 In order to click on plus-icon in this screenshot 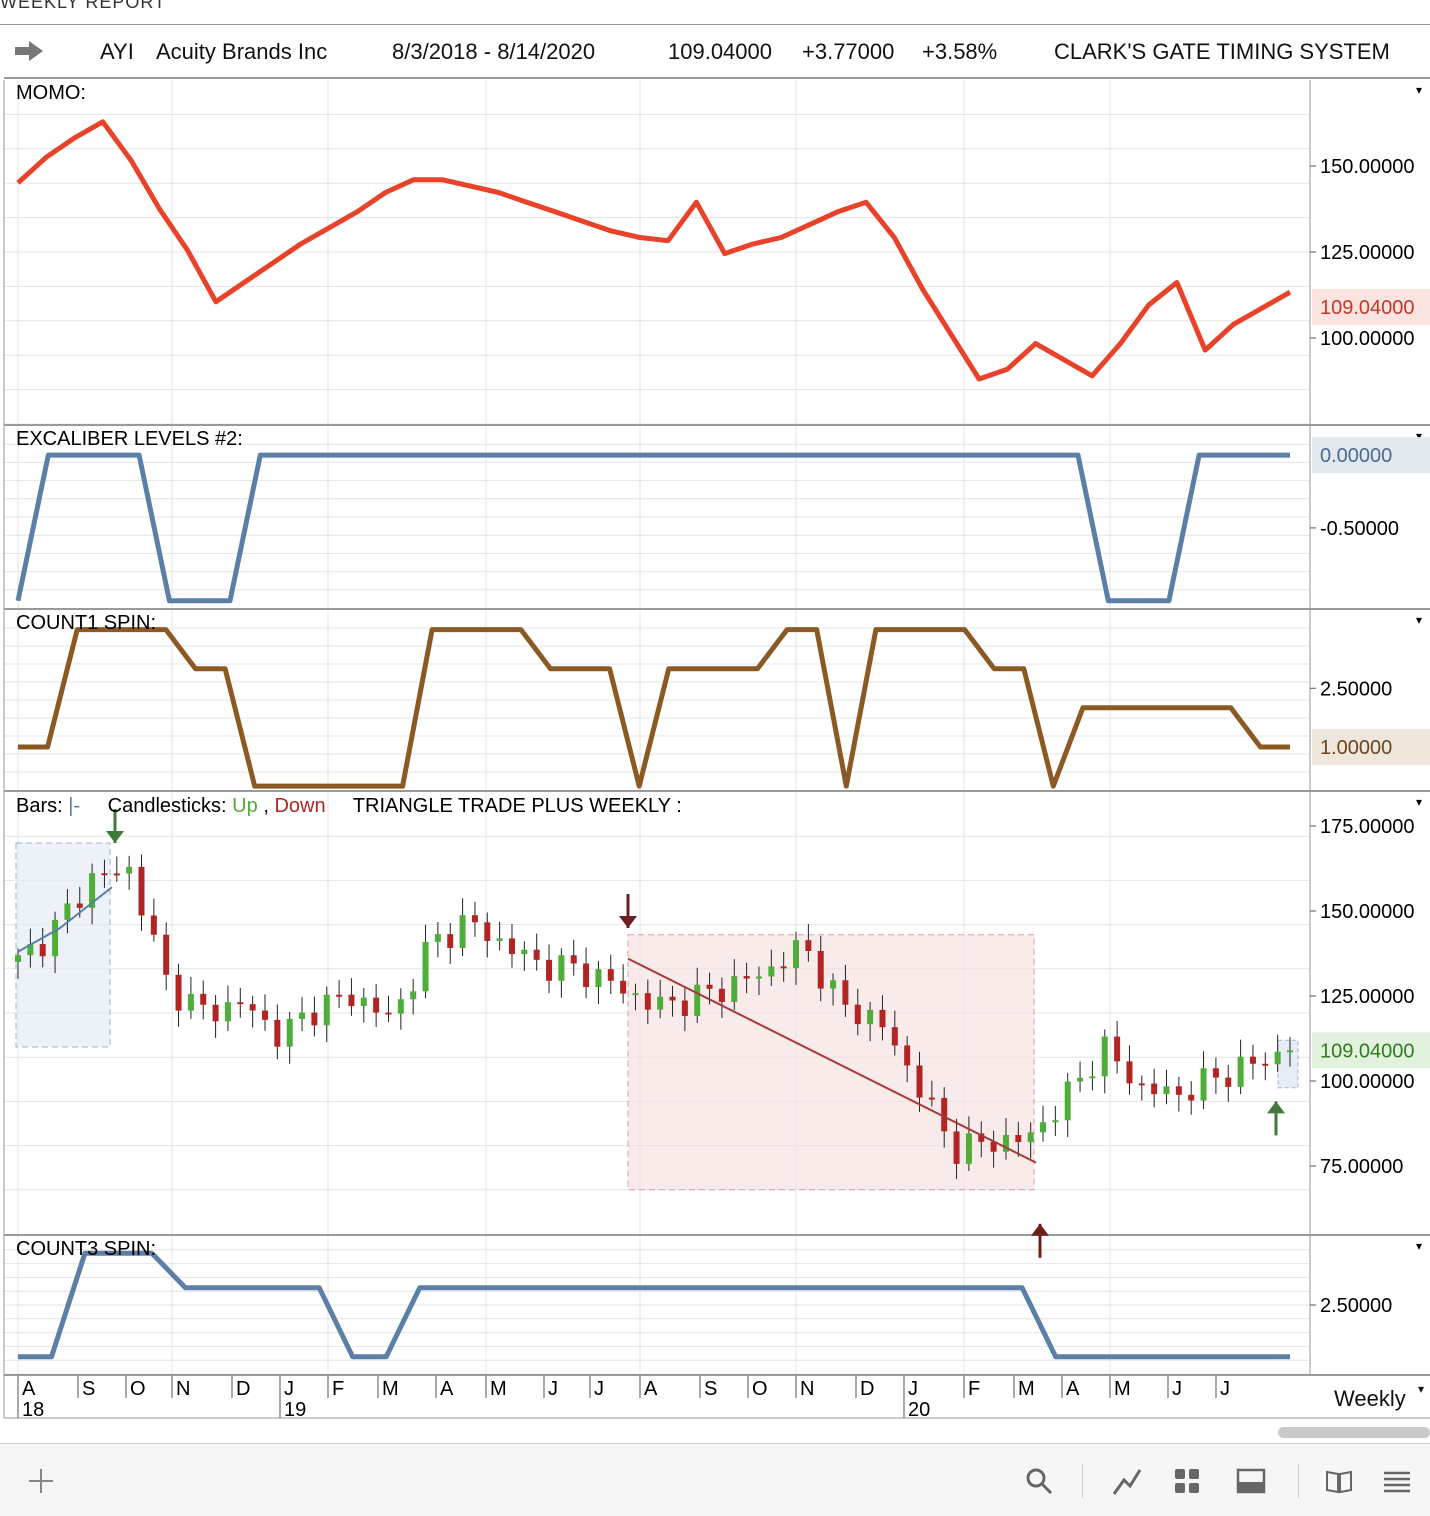, I will do `click(41, 1481)`.